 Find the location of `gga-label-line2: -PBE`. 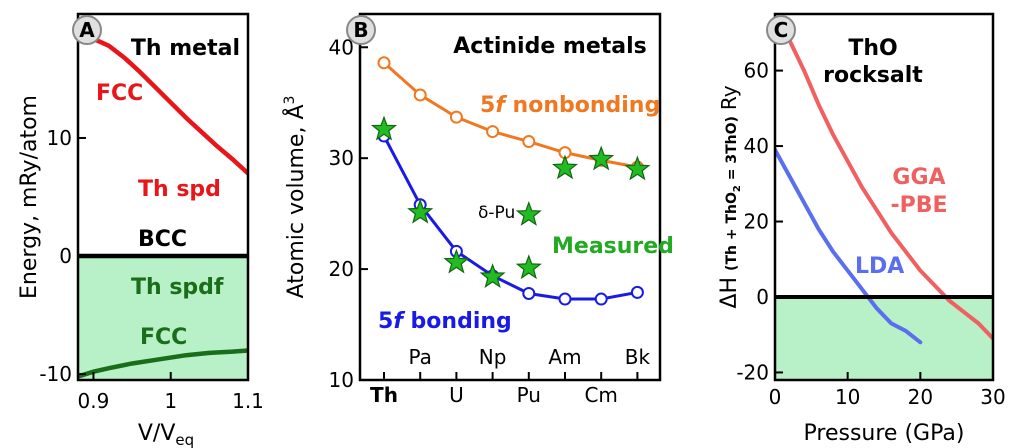

gga-label-line2: -PBE is located at coordinates (918, 205).